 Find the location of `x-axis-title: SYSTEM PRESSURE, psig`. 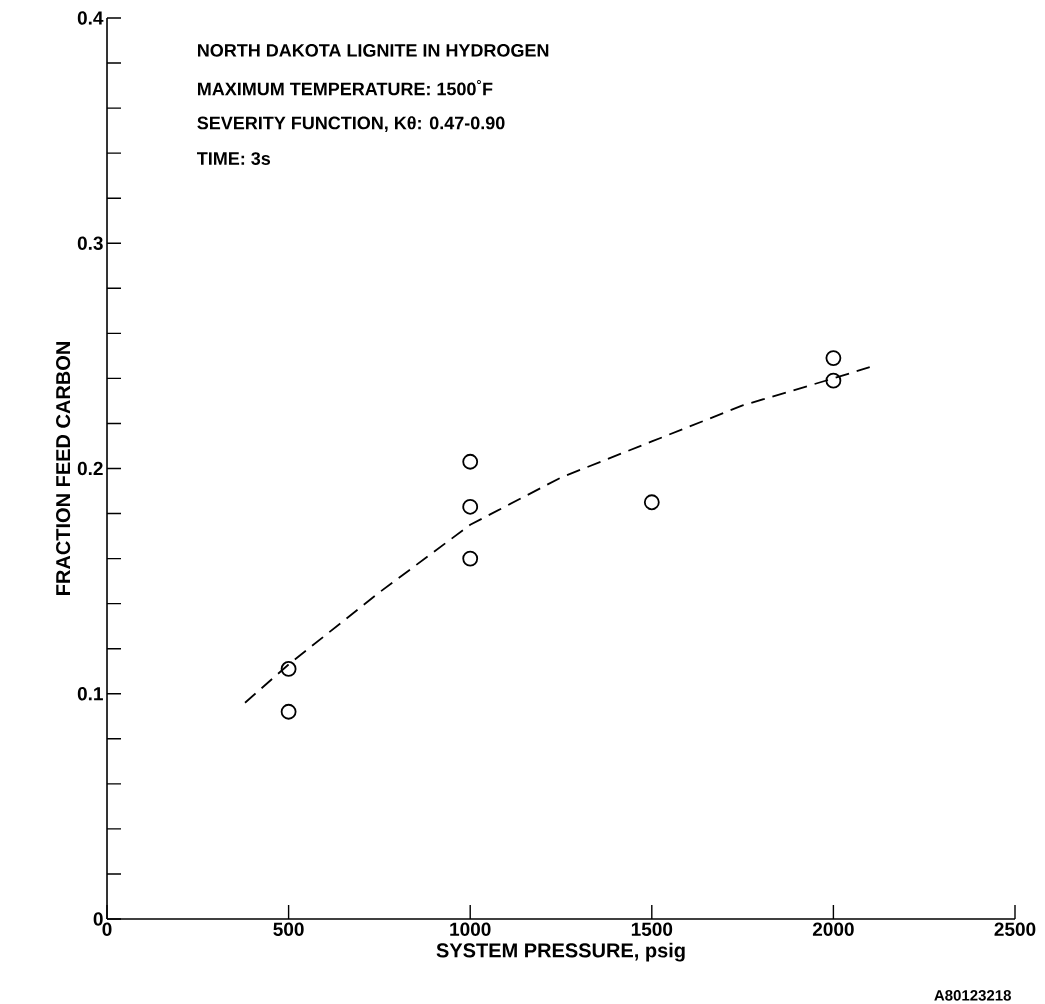

x-axis-title: SYSTEM PRESSURE, psig is located at coordinates (560, 952).